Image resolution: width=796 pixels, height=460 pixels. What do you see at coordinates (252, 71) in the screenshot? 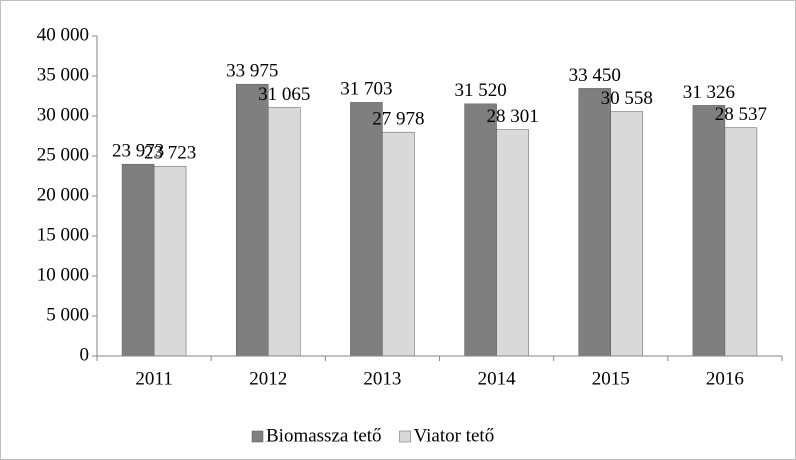
I see `data-label: 33 975` at bounding box center [252, 71].